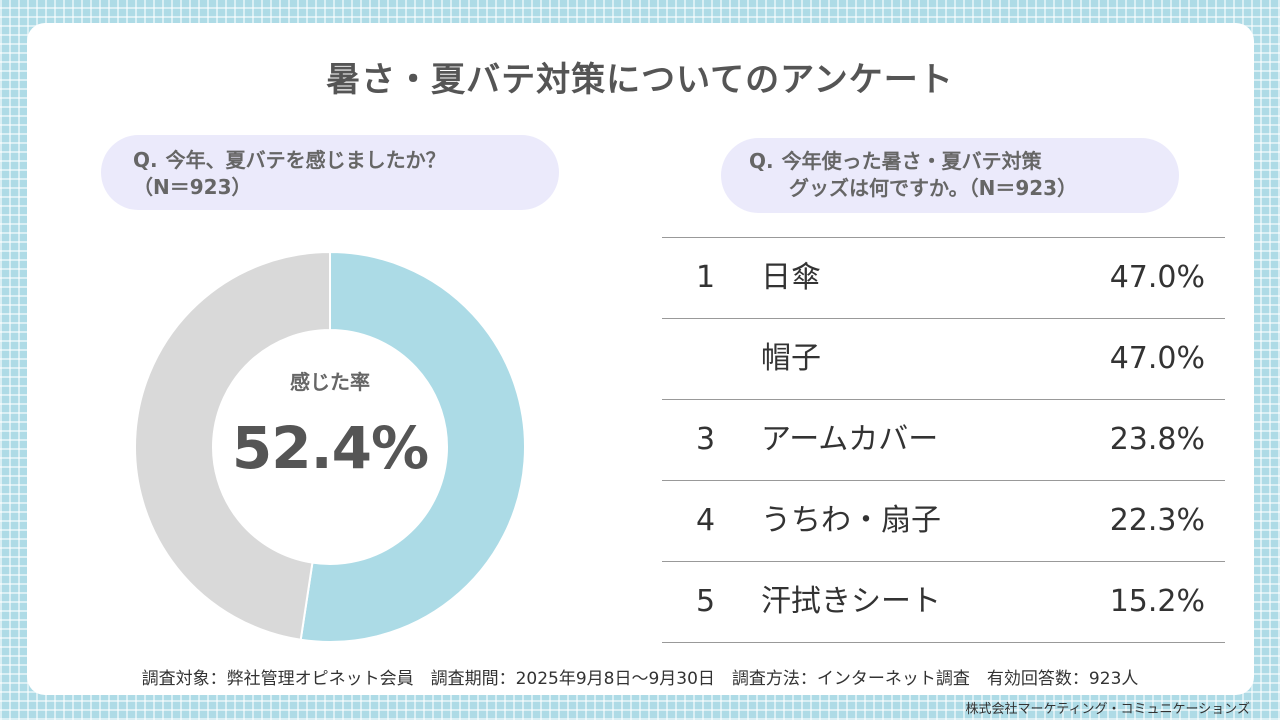 The height and width of the screenshot is (720, 1280). What do you see at coordinates (706, 439) in the screenshot?
I see `rank-number: 3` at bounding box center [706, 439].